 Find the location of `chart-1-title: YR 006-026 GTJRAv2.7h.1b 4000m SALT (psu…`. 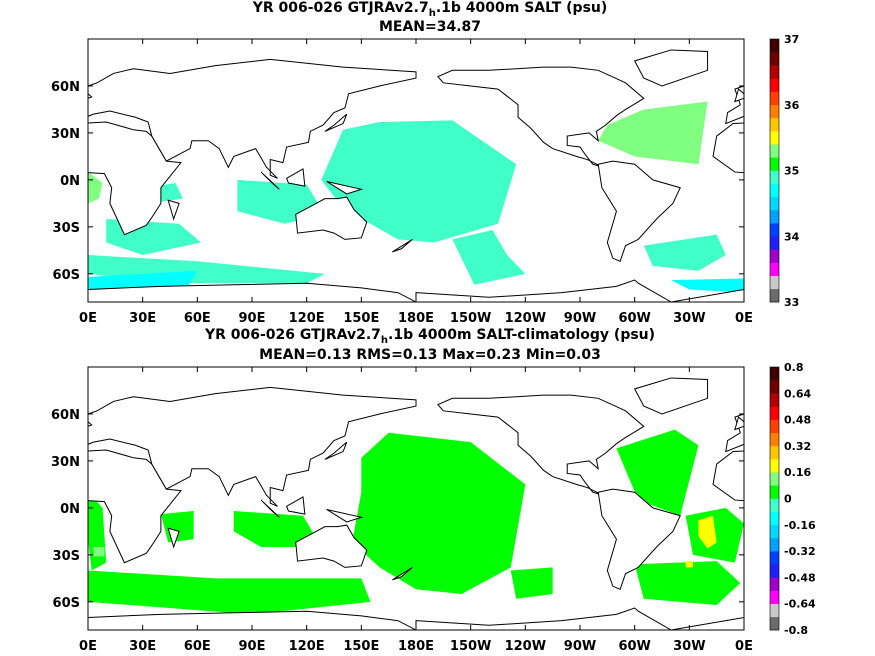

chart-1-title: YR 006-026 GTJRAv2.7h.1b 4000m SALT (psu… is located at coordinates (430, 9).